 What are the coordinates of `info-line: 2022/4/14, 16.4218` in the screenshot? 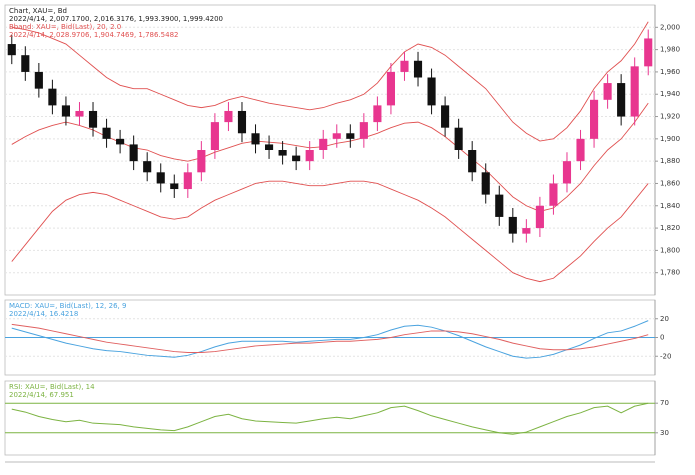 It's located at (43, 314).